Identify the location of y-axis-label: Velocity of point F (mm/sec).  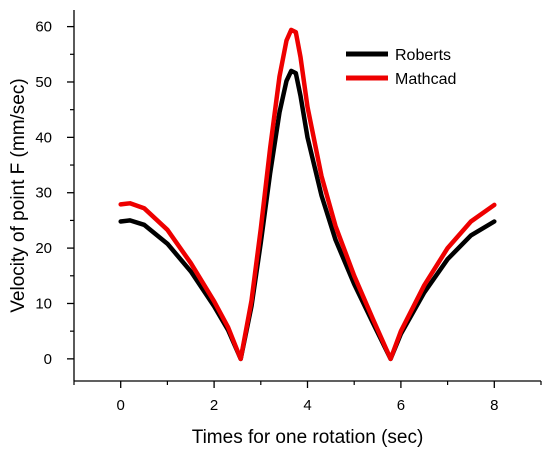
(18, 195).